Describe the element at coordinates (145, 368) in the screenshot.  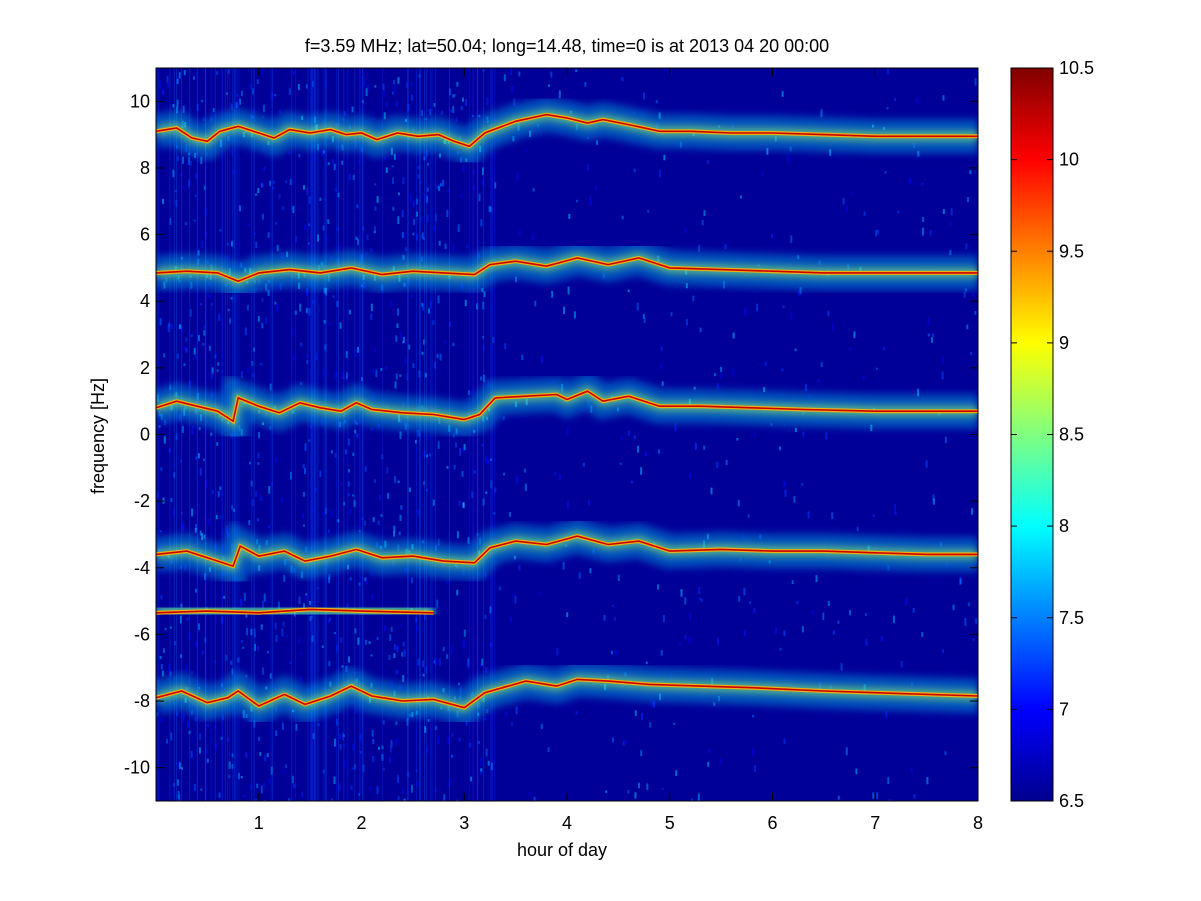
I see `y-tick-label: 2` at that location.